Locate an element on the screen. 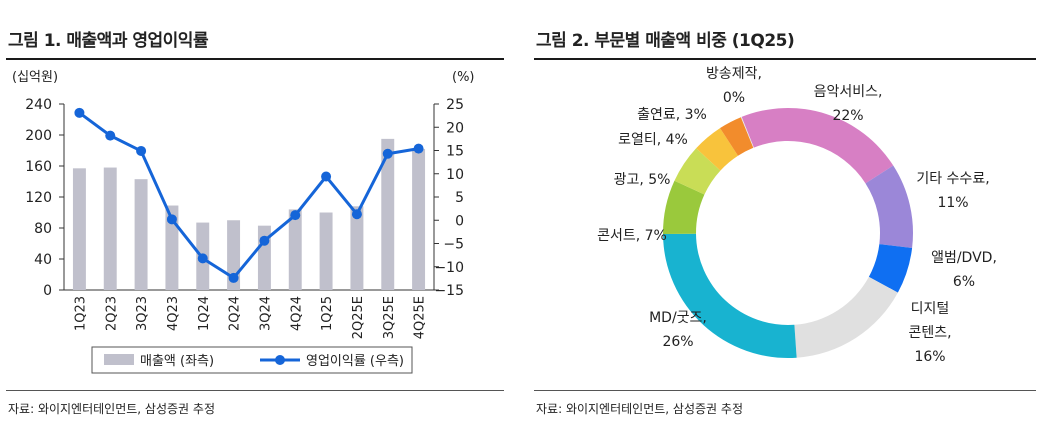 This screenshot has width=1042, height=448. slice-label-line: 디지털 is located at coordinates (930, 309).